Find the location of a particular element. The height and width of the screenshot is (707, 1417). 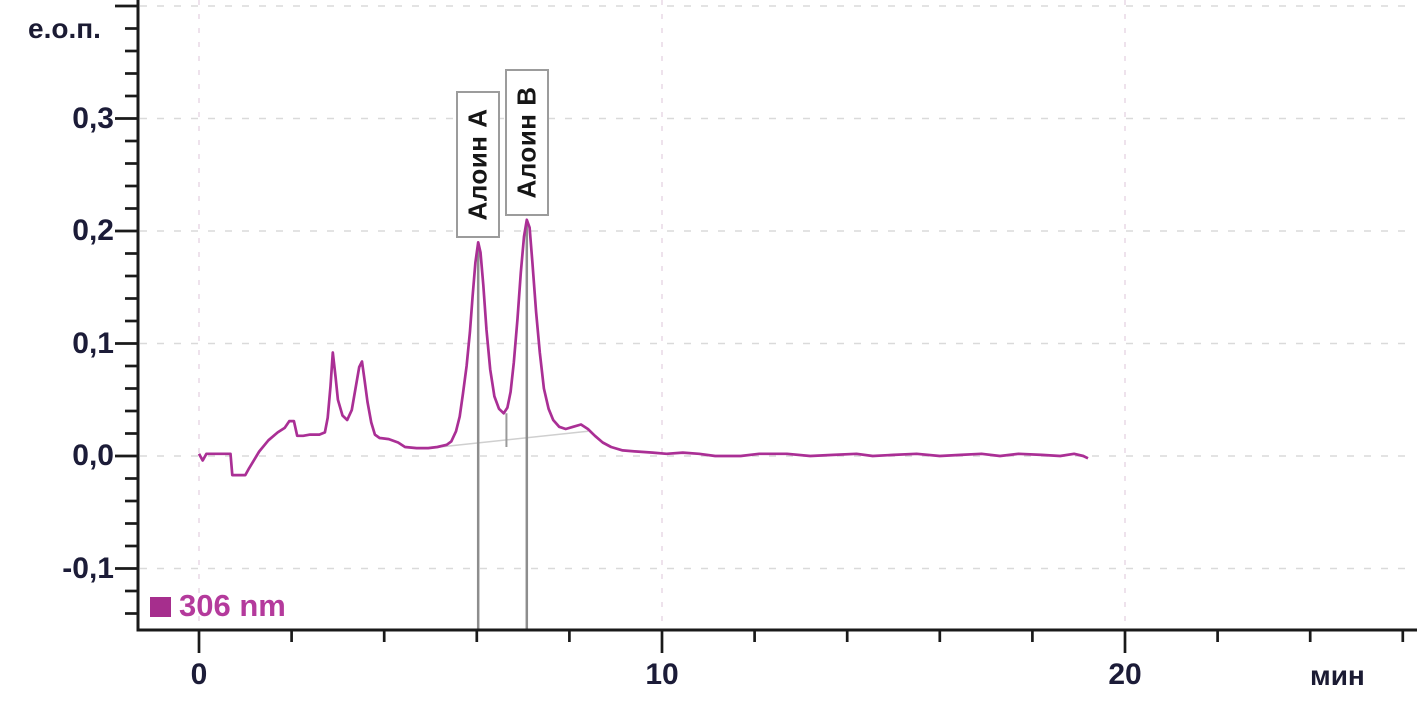

integration-baseline is located at coordinates (513, 439).